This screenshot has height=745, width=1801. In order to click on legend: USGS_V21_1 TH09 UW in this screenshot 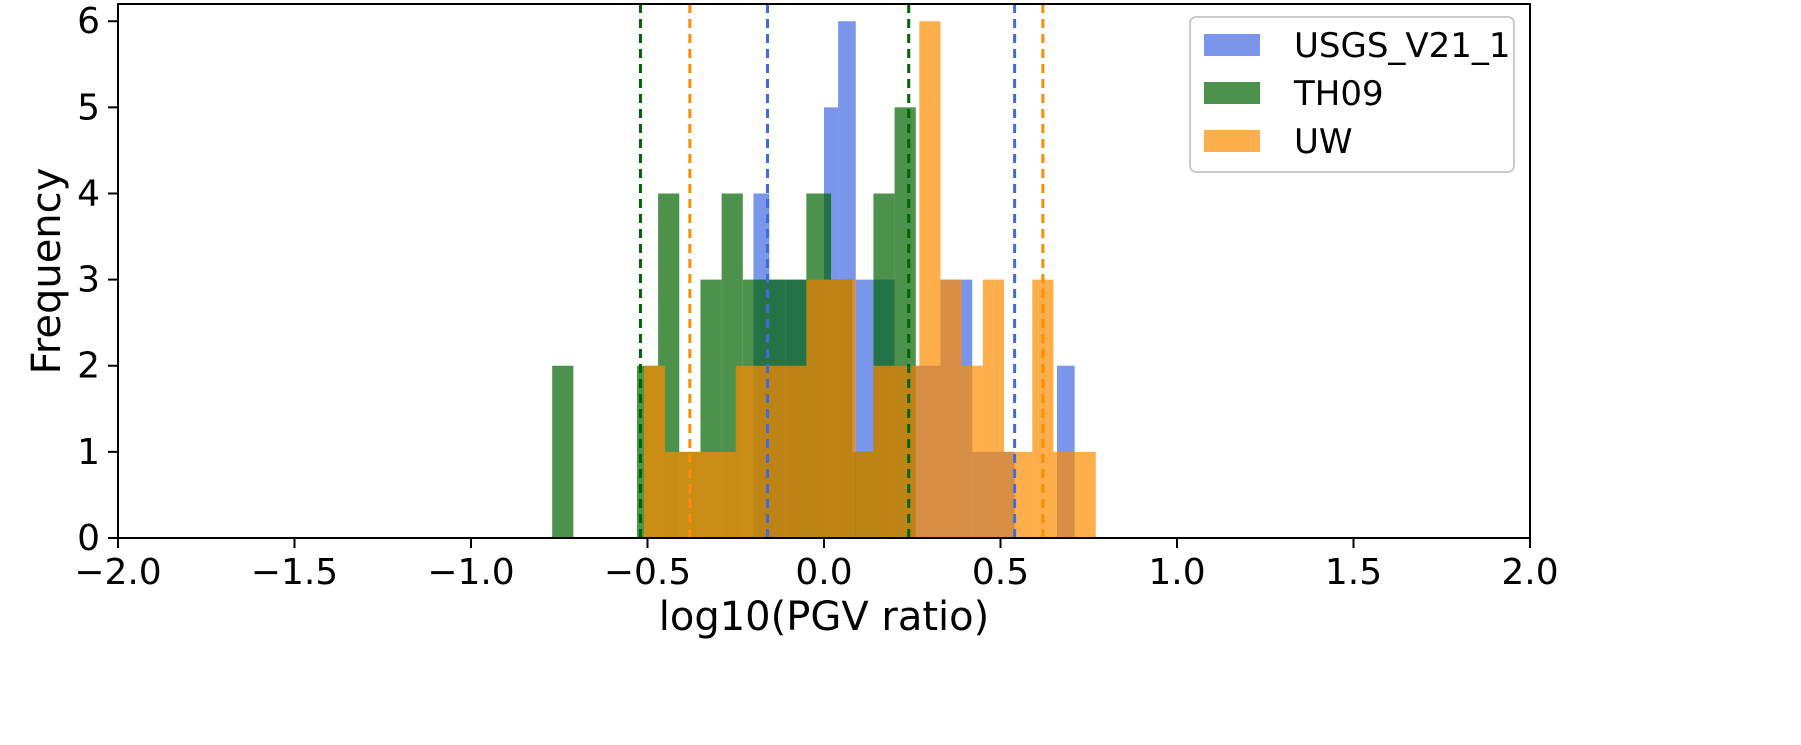, I will do `click(1352, 94)`.